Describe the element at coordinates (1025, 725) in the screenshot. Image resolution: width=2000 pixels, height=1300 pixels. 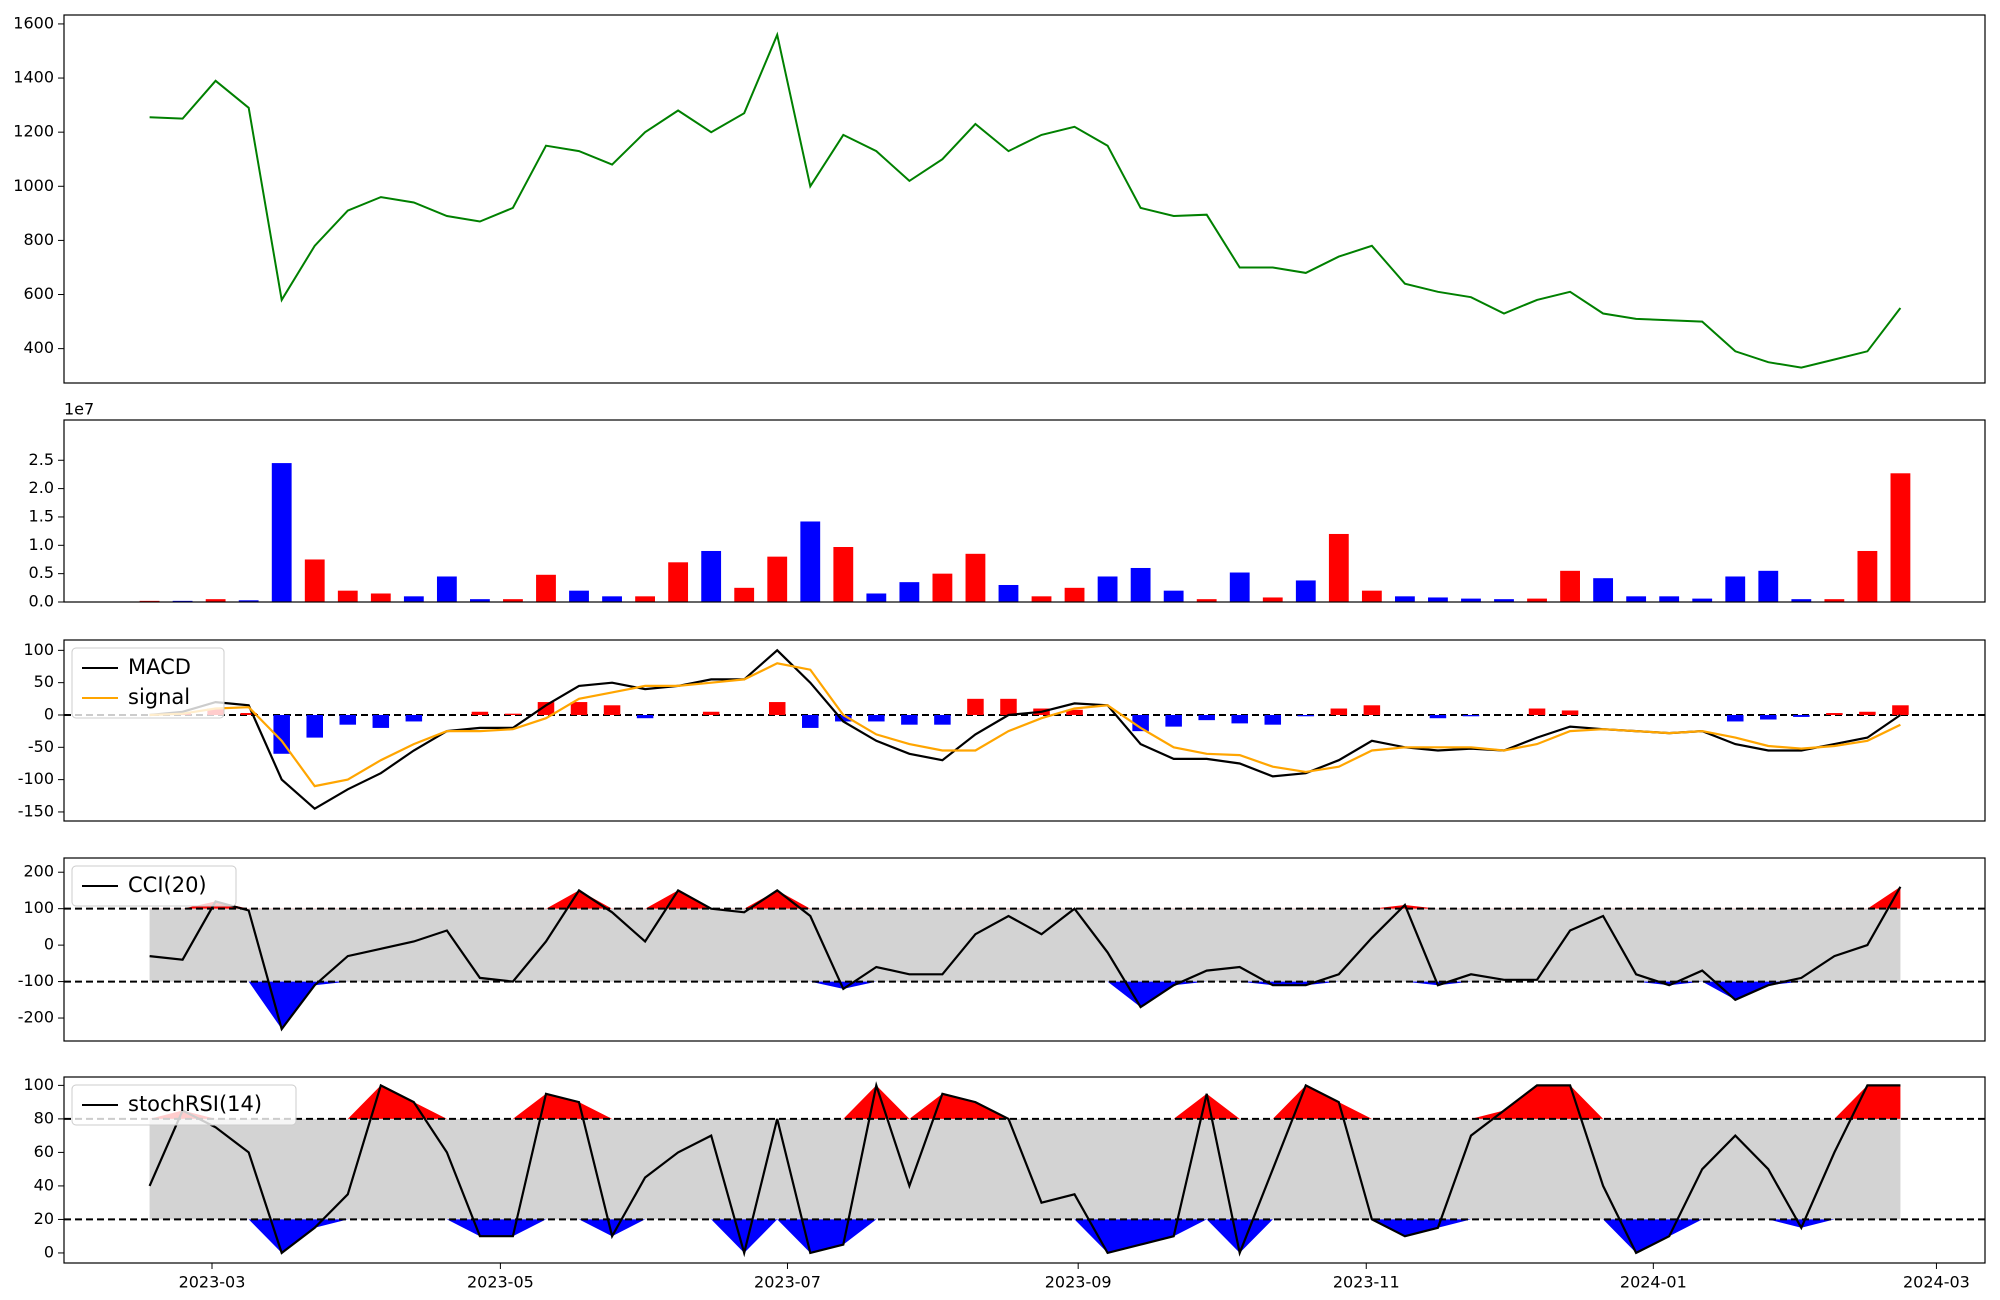
I see `line` at that location.